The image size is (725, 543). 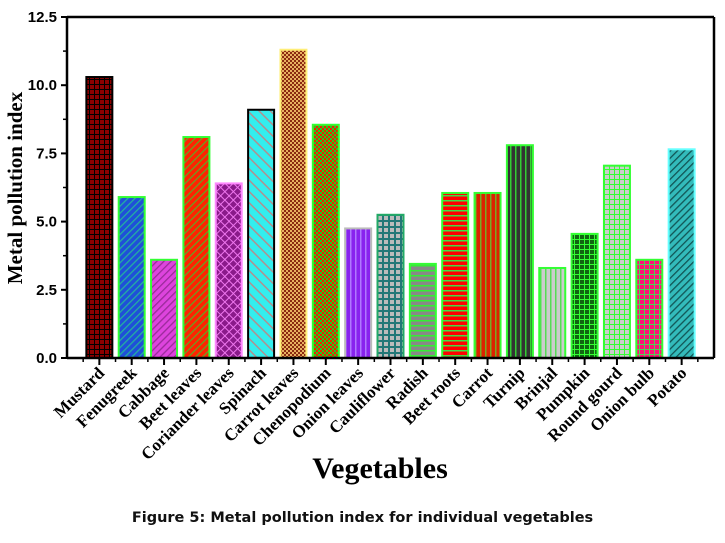 What do you see at coordinates (42, 17) in the screenshot?
I see `y-tick-label: 12.5` at bounding box center [42, 17].